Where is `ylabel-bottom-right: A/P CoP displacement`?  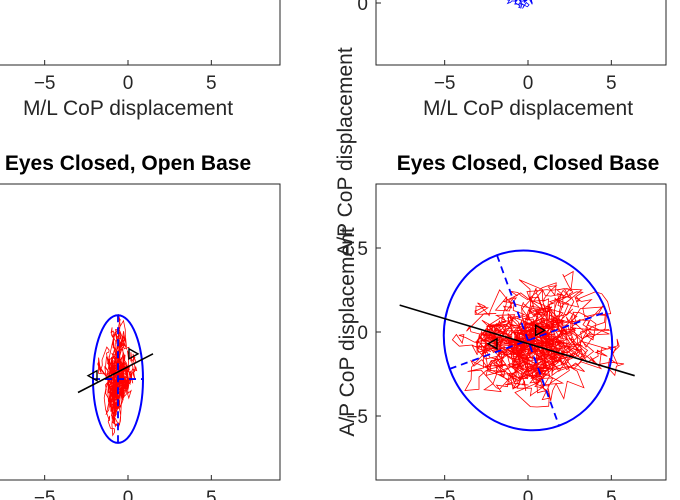 ylabel-bottom-right: A/P CoP displacement is located at coordinates (347, 332).